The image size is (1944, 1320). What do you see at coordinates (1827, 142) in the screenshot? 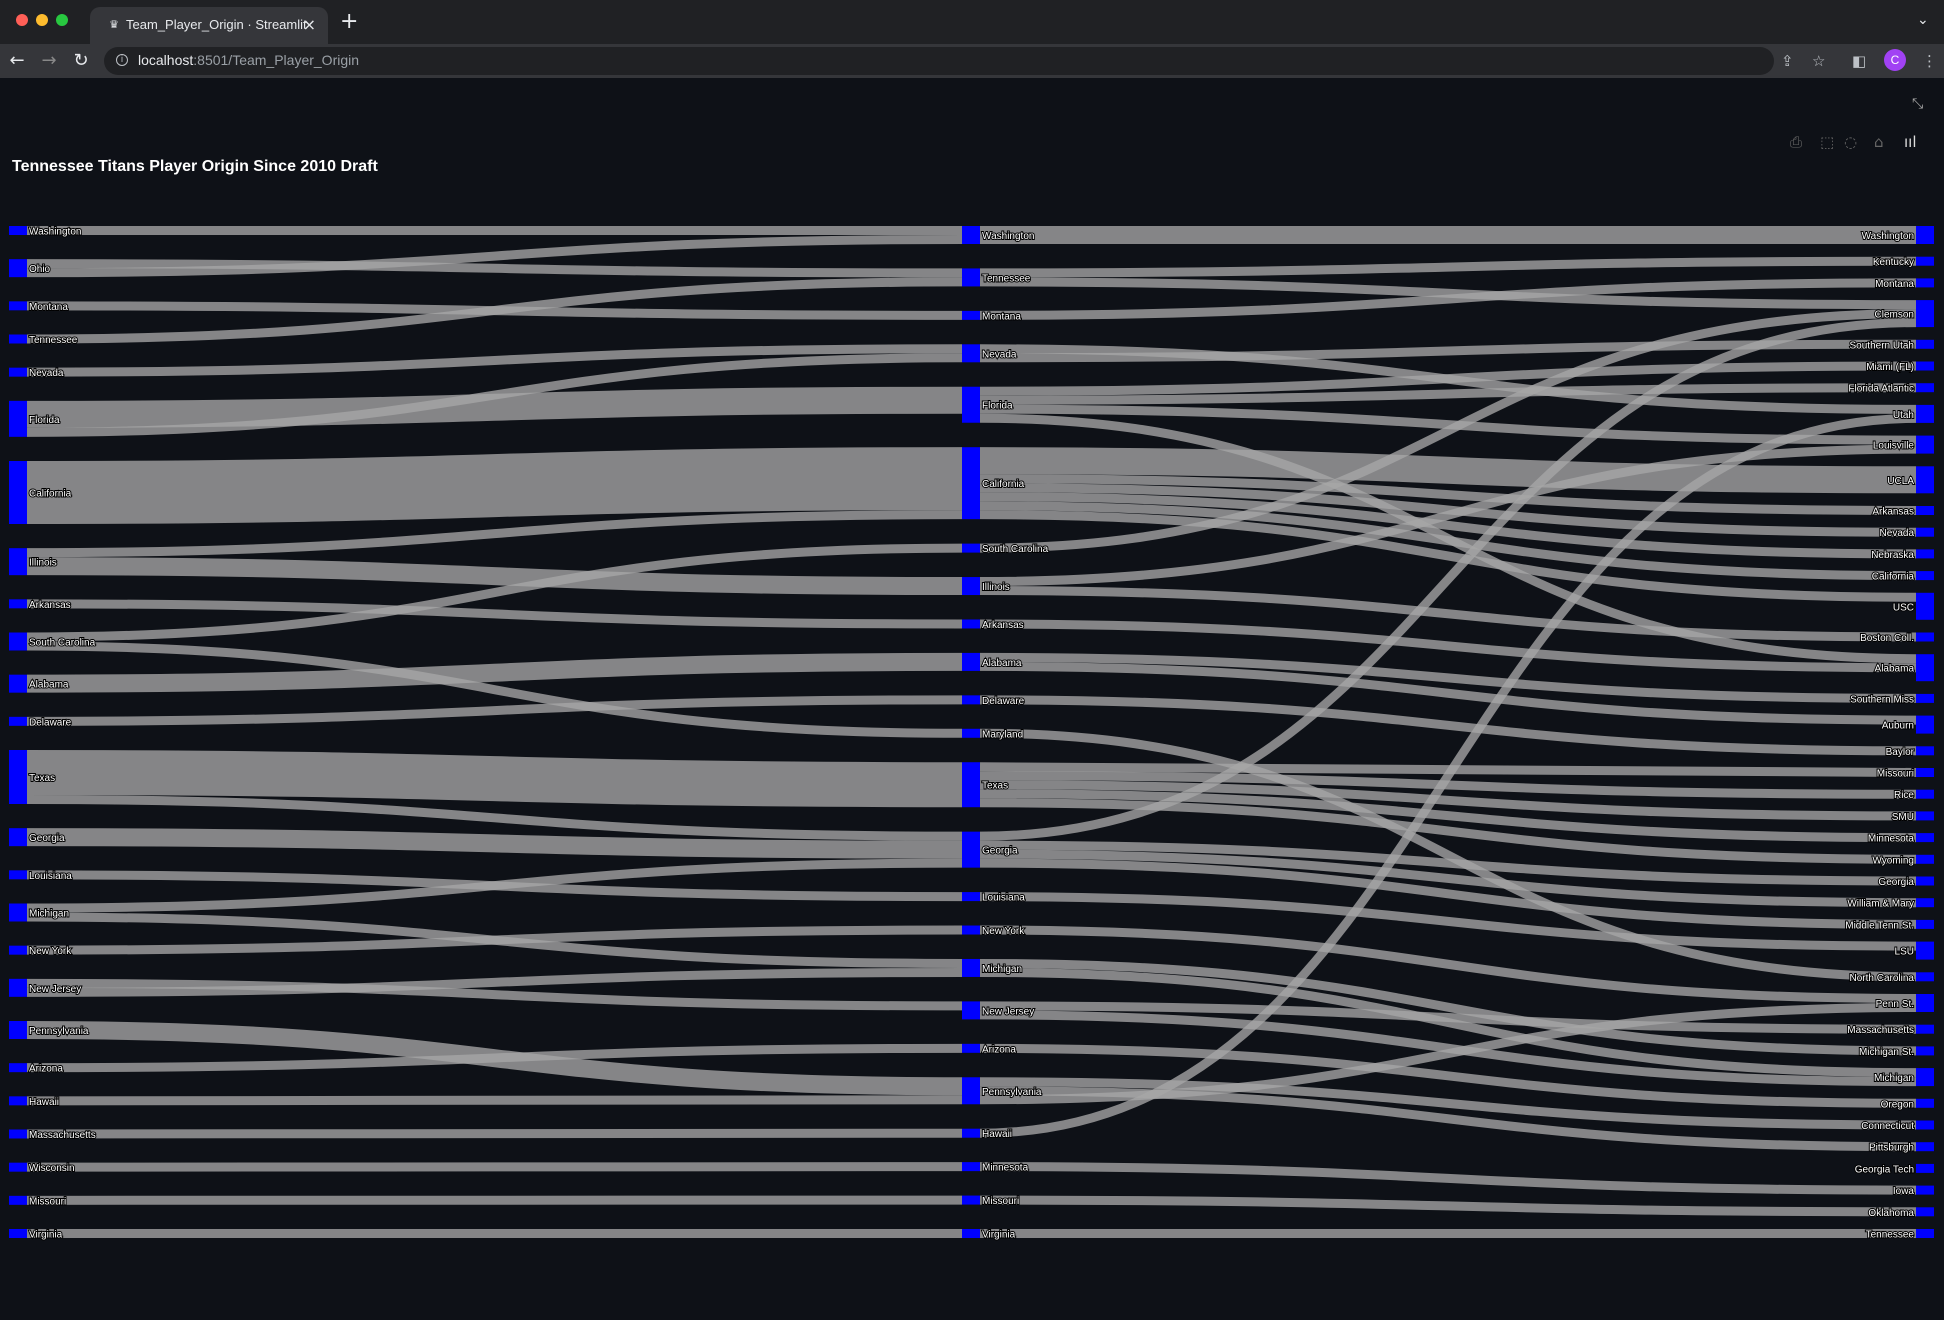
I see `box-select-icon: ⬚` at bounding box center [1827, 142].